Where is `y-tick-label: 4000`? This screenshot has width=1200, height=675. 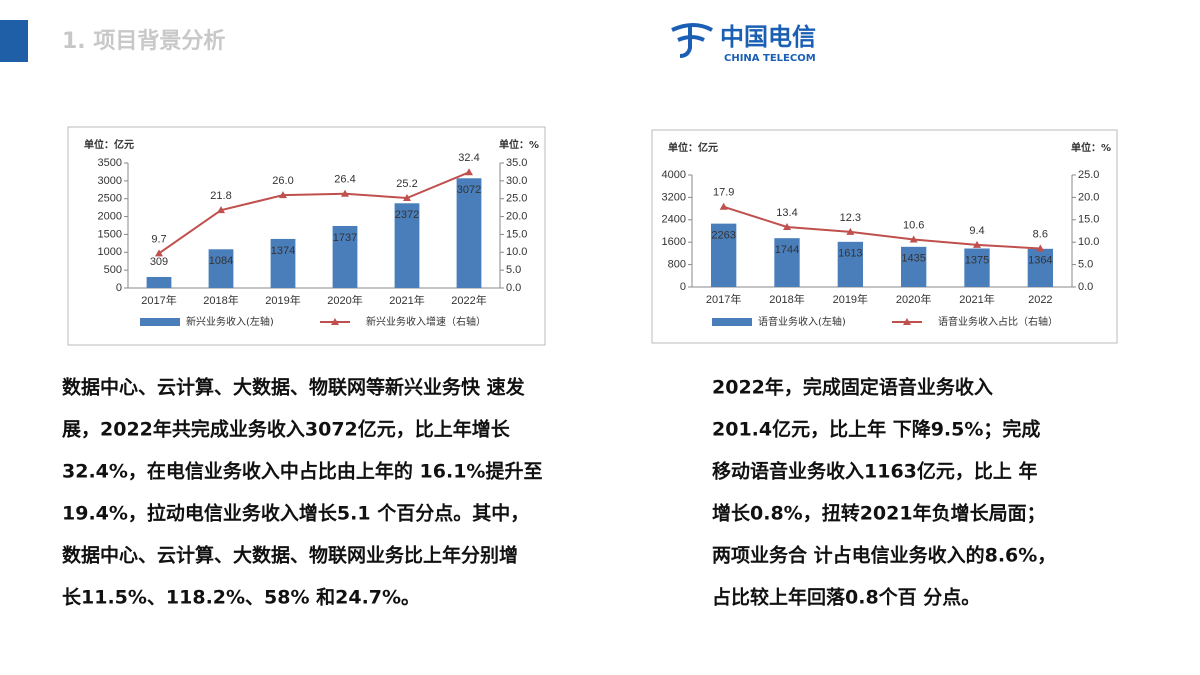
y-tick-label: 4000 is located at coordinates (674, 175).